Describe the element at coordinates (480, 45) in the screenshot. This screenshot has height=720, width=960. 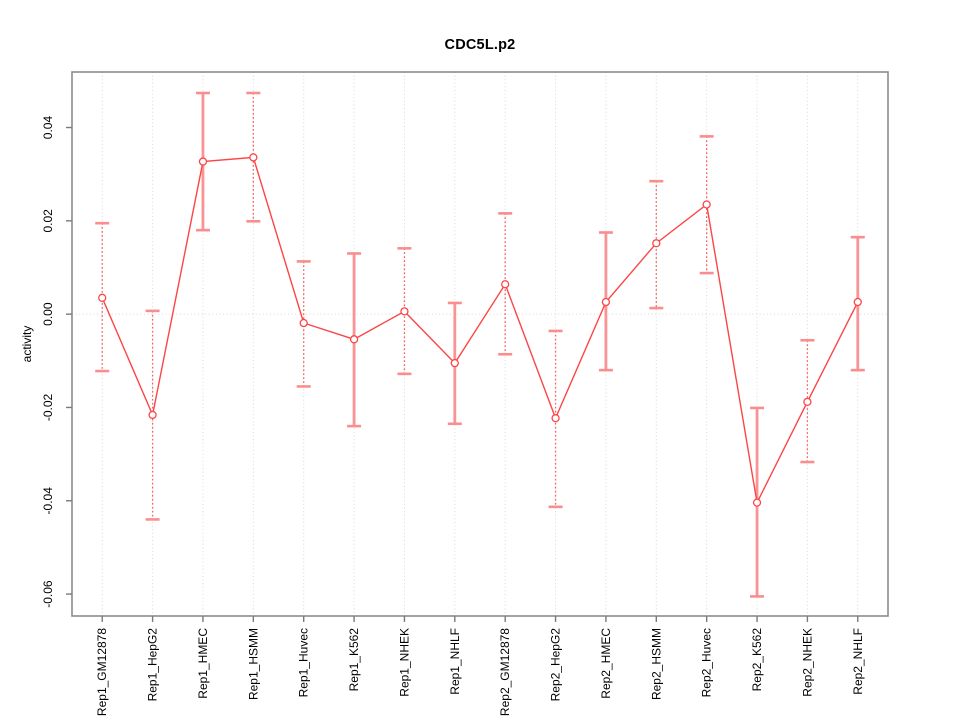
I see `chart-title: CDC5L.p2` at that location.